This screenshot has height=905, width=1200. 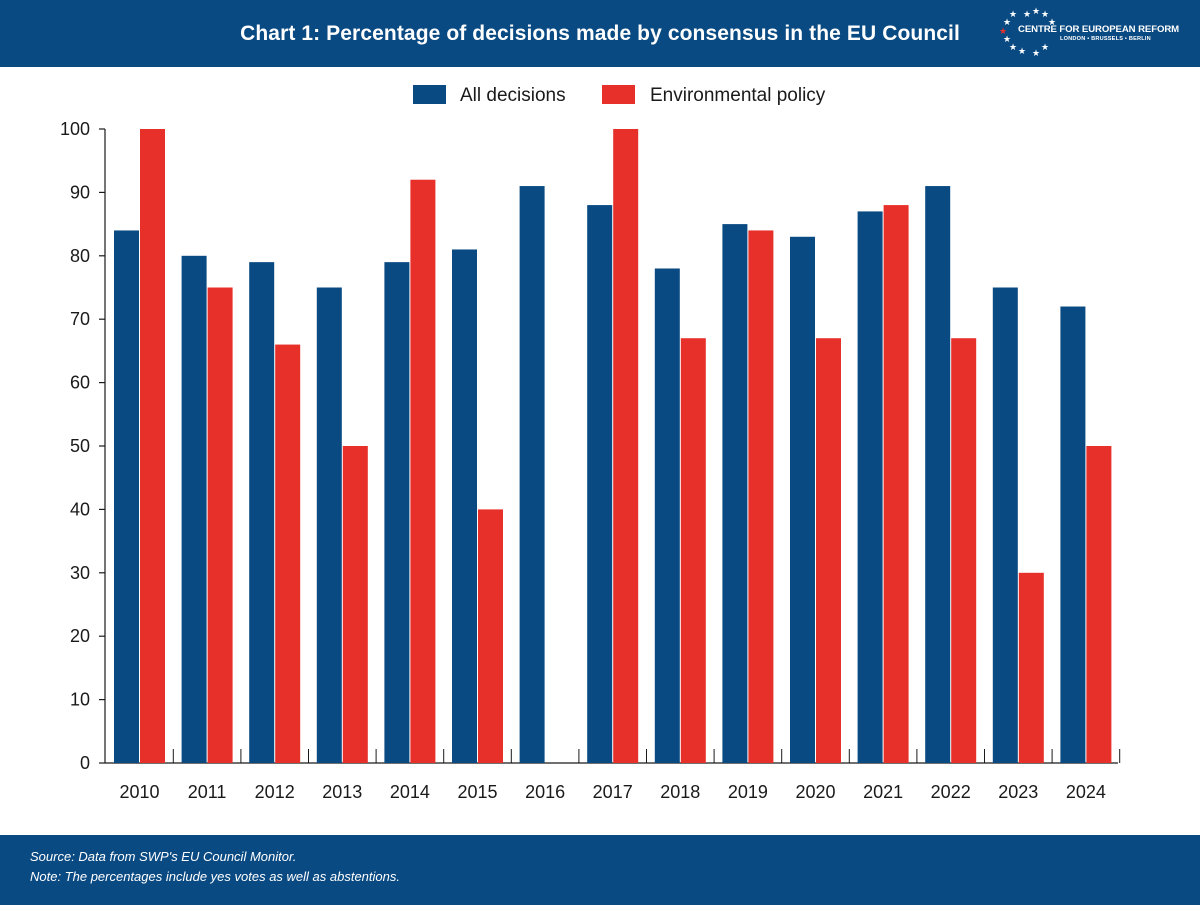 What do you see at coordinates (152, 446) in the screenshot?
I see `bar-environmental-policy-2010` at bounding box center [152, 446].